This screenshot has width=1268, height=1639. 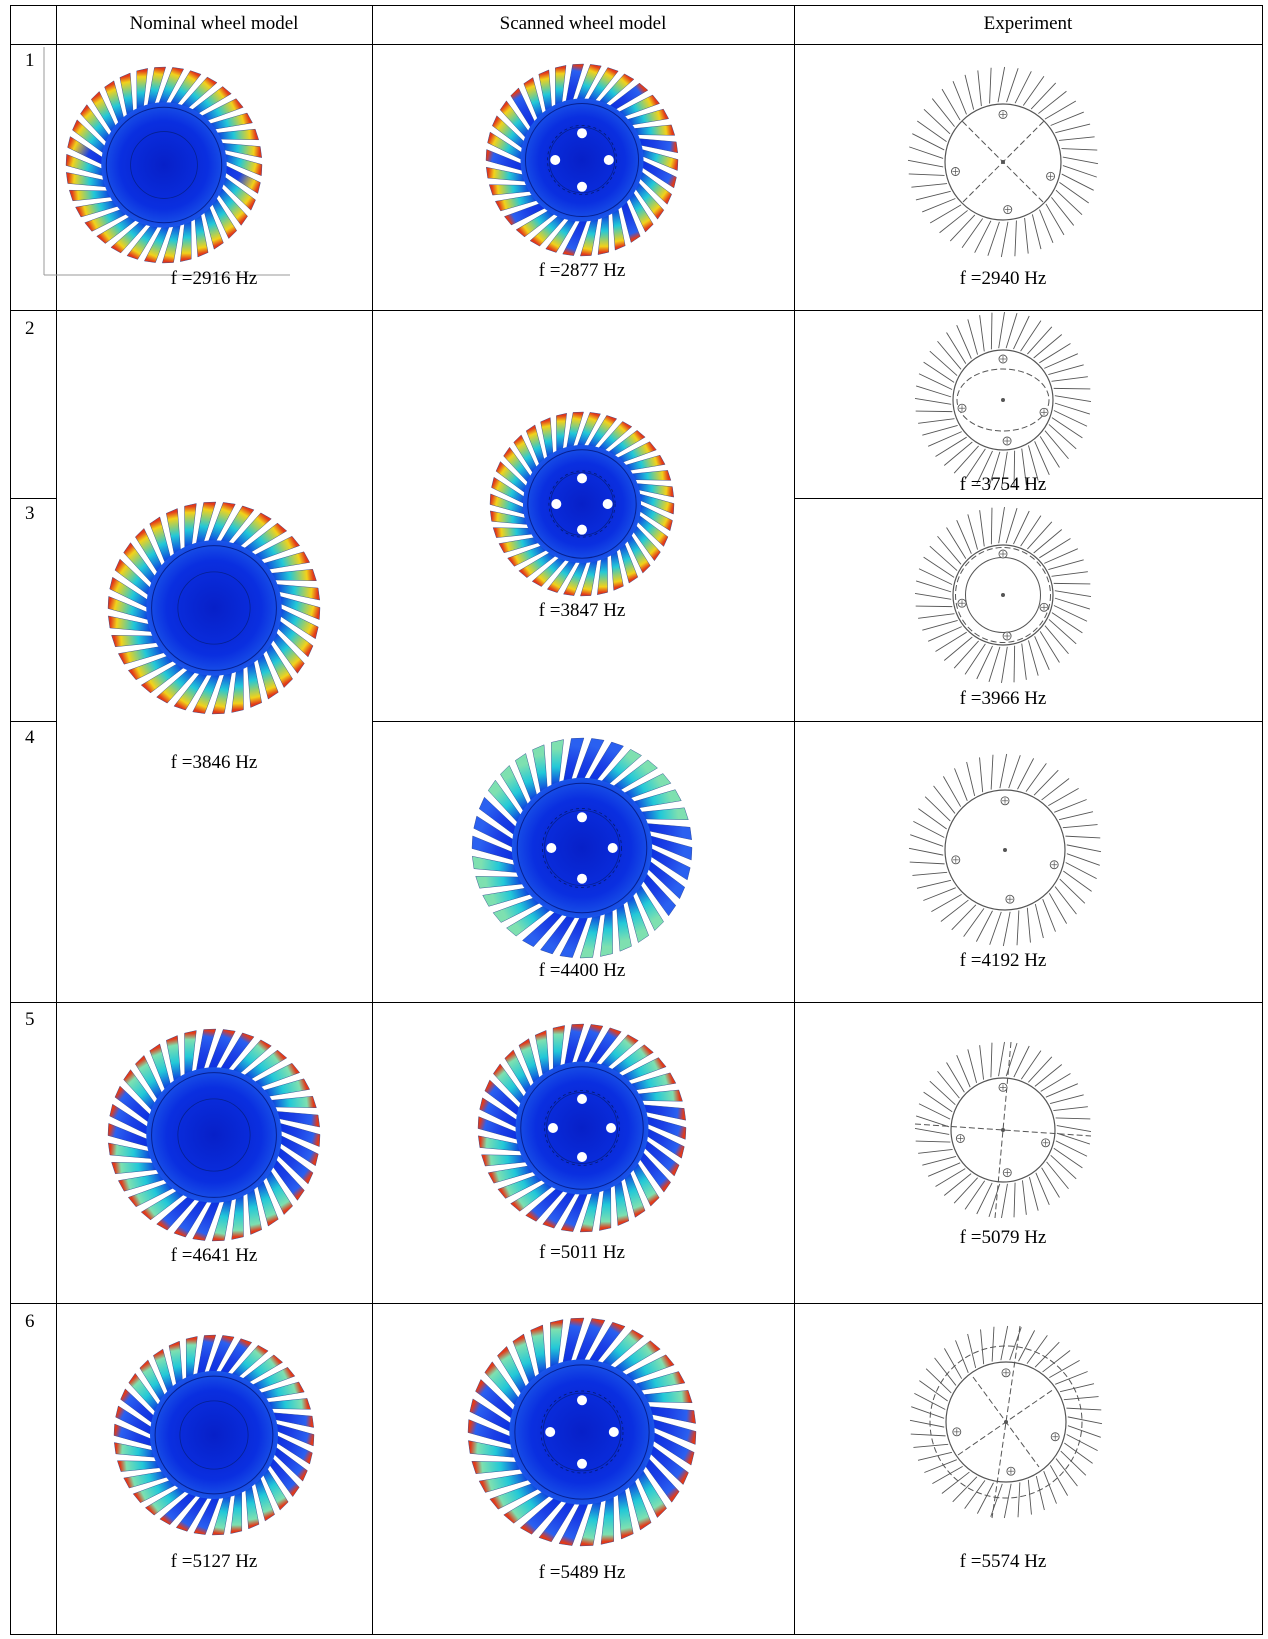 What do you see at coordinates (636, 5) in the screenshot?
I see `table-top-border` at bounding box center [636, 5].